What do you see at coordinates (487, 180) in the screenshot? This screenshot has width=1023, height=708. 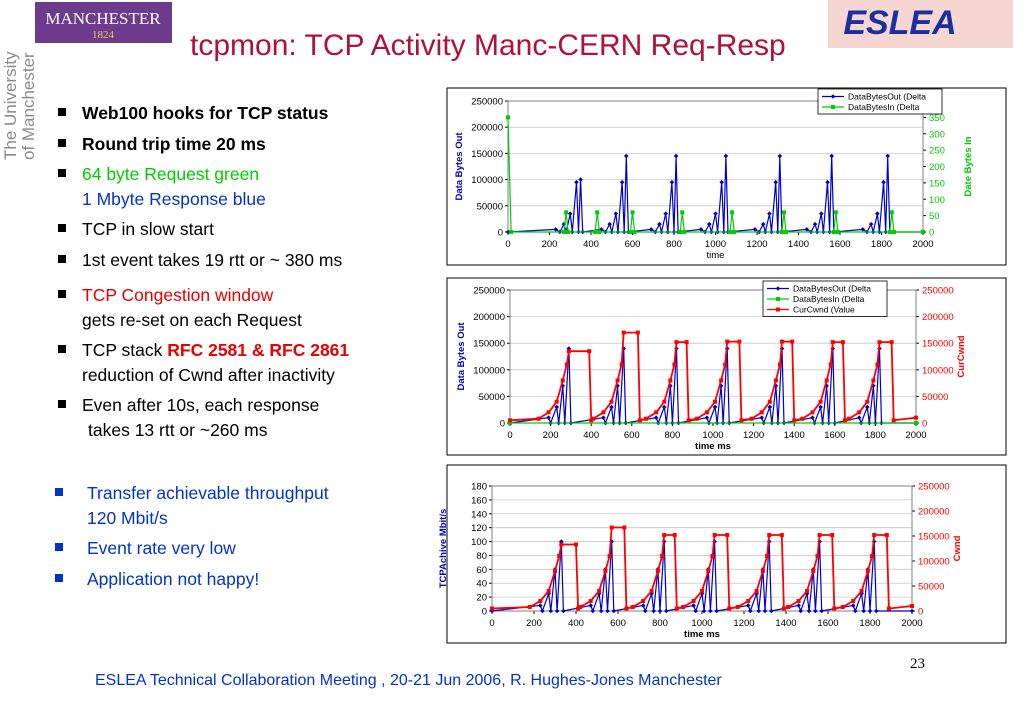 I see `y-tick-label: 100000` at bounding box center [487, 180].